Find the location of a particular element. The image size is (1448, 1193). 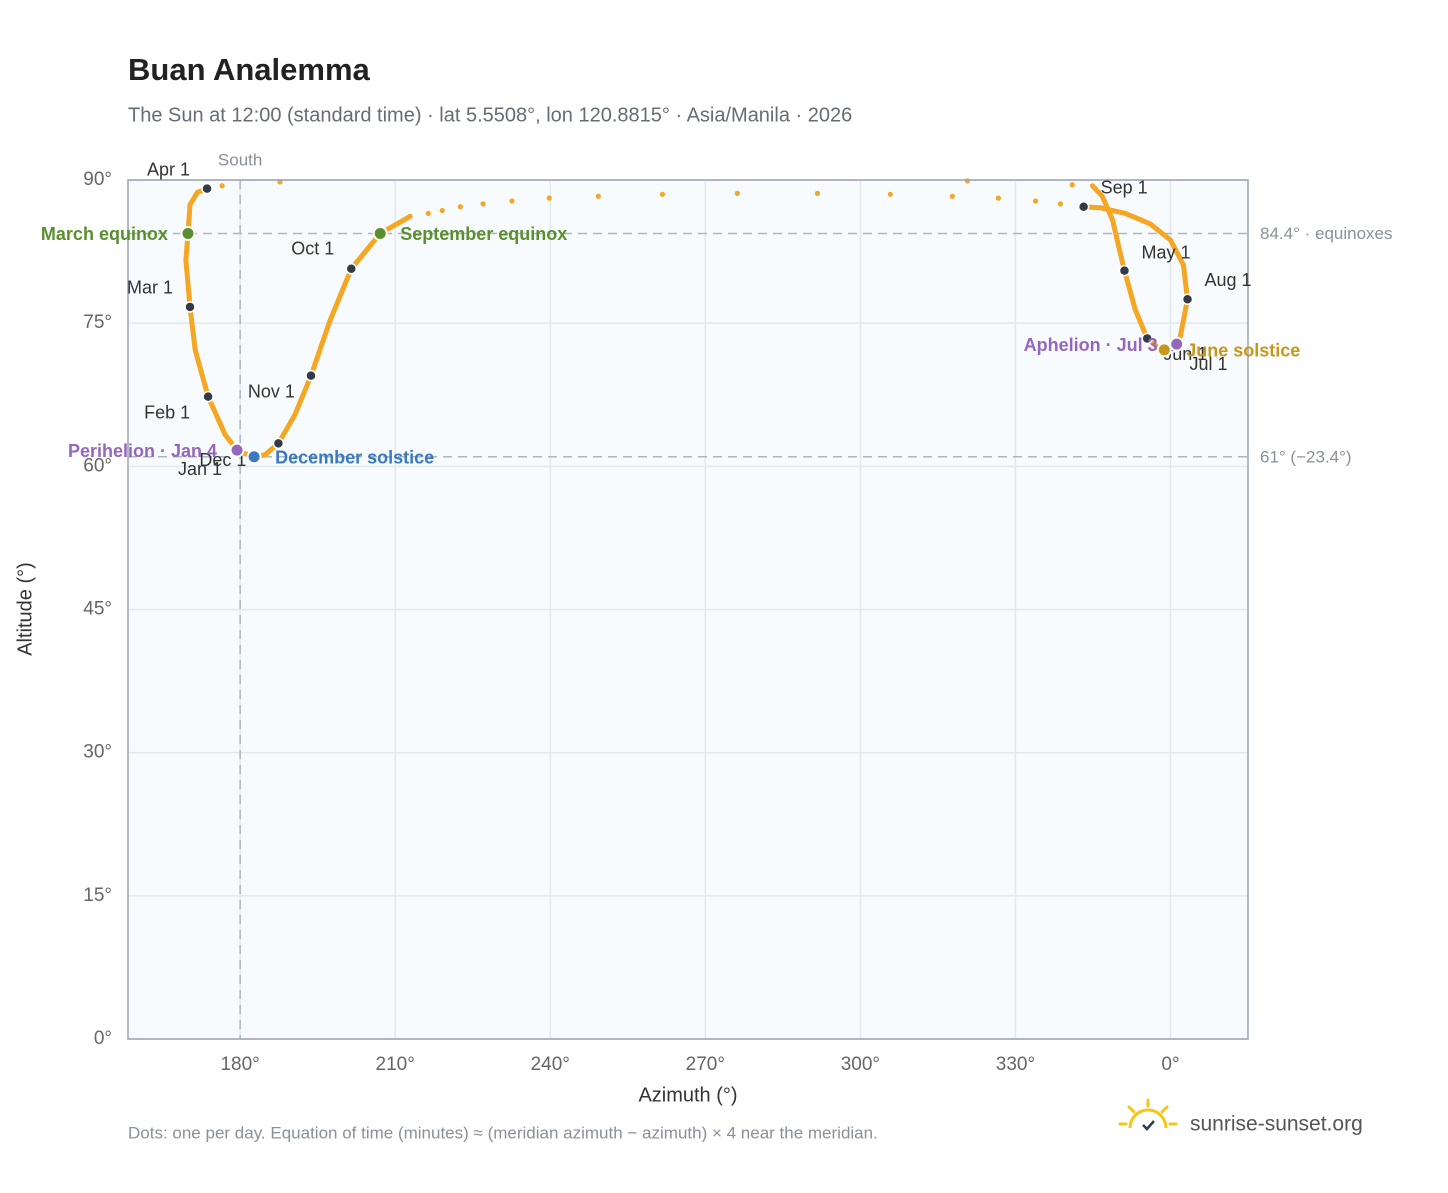

y-tick-label: 45° is located at coordinates (97, 609).